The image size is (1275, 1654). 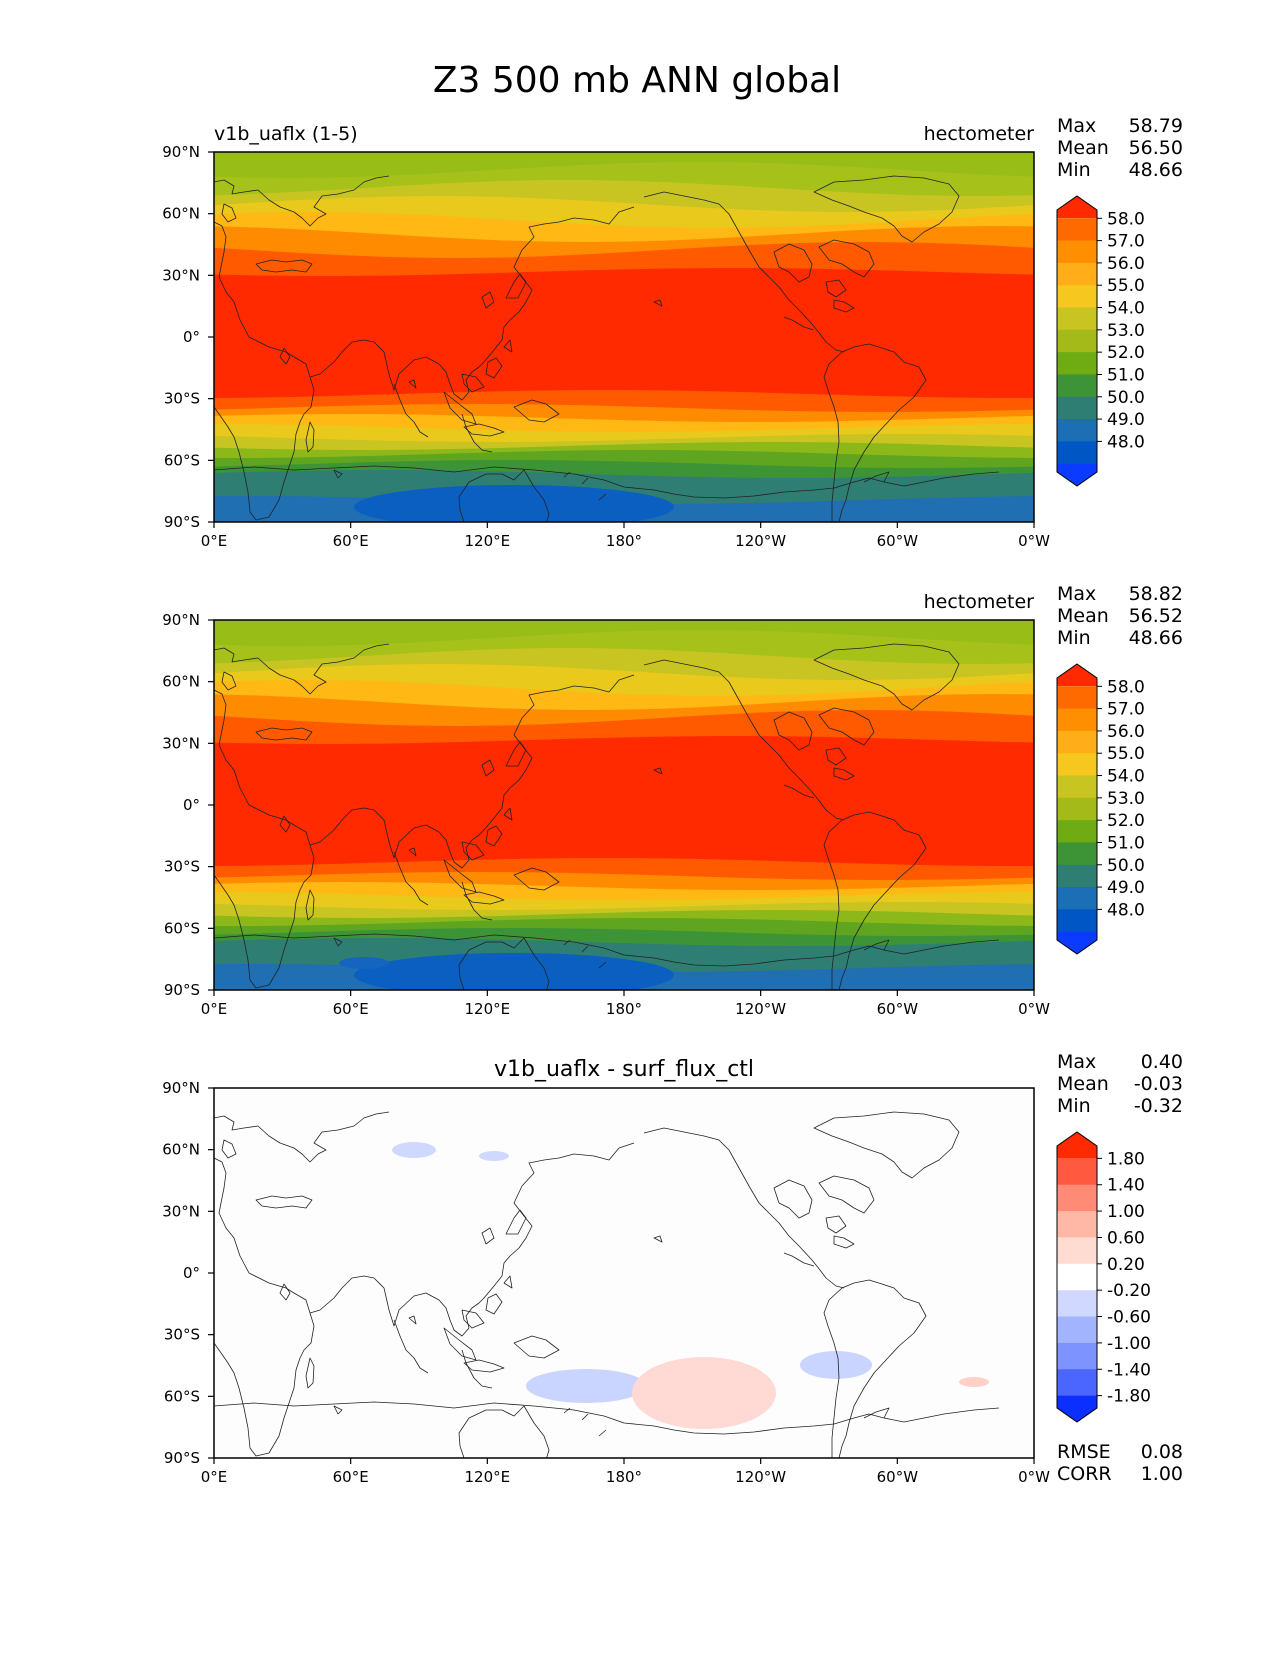 What do you see at coordinates (624, 1069) in the screenshot?
I see `panel-center-title: v1b_uaflx - surf_flux_ctl` at bounding box center [624, 1069].